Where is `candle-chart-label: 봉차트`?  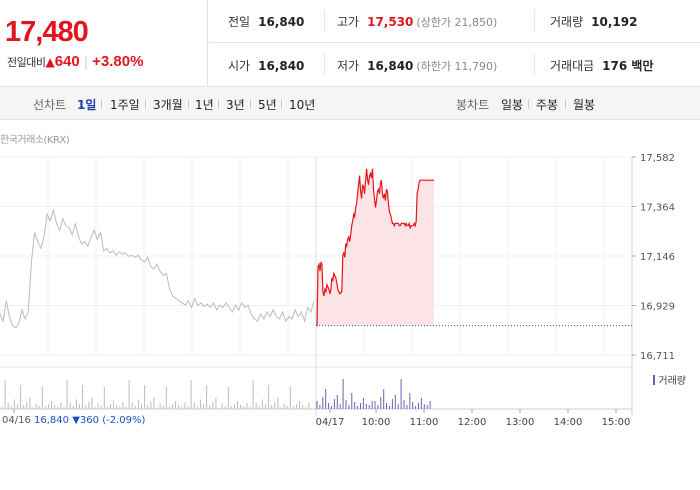 candle-chart-label: 봉차트 is located at coordinates (473, 105).